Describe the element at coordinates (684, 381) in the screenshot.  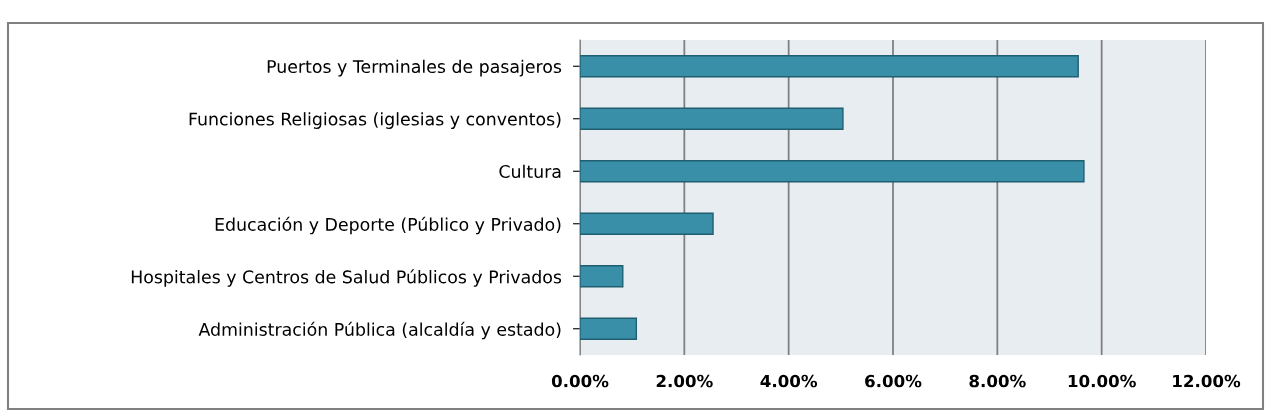
I see `x-tick-label: 2.00%` at that location.